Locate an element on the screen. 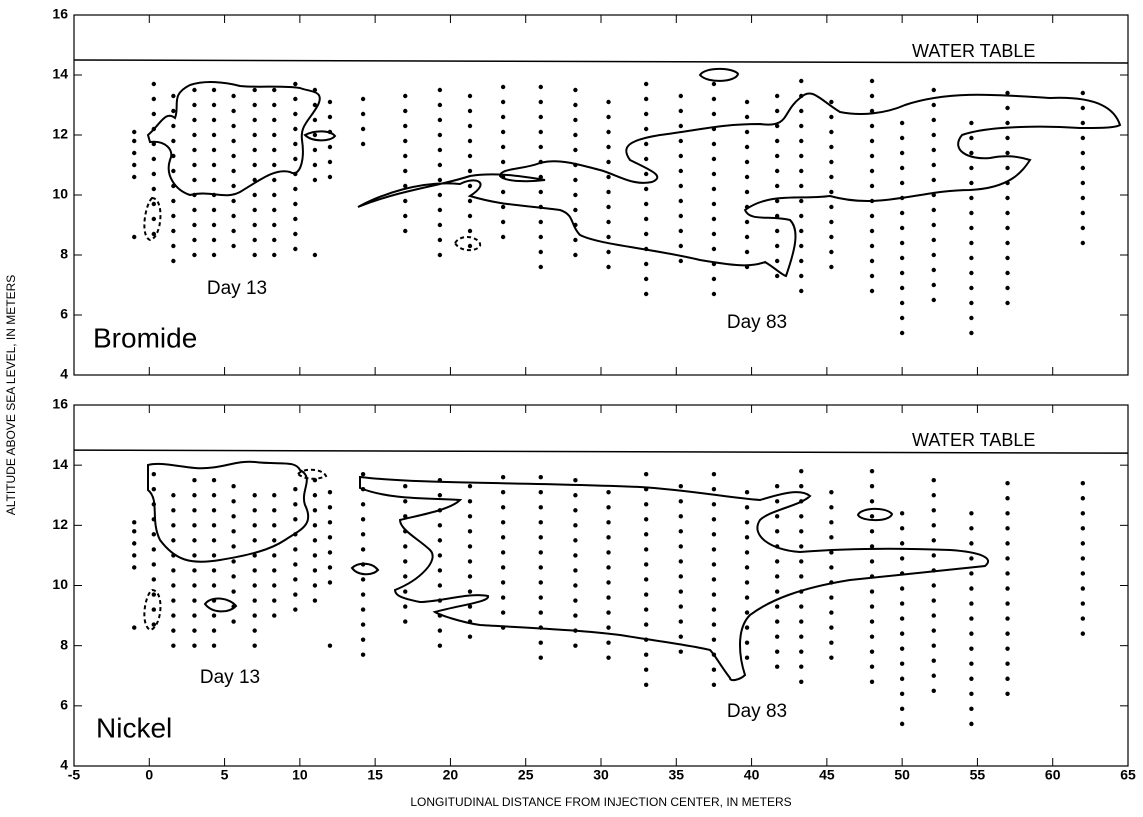  x-tick-label: 15 is located at coordinates (375, 775).